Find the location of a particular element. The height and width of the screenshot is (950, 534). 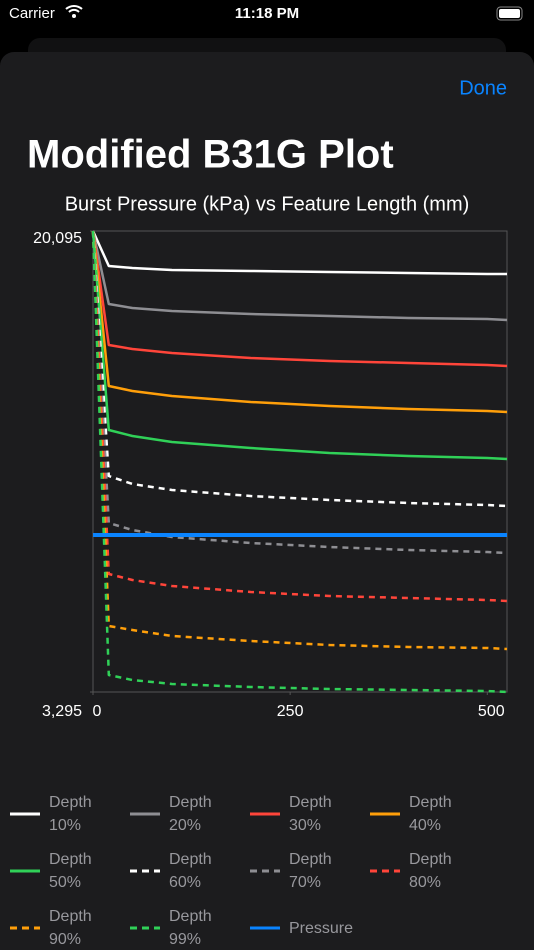

battery-level is located at coordinates (509, 13).